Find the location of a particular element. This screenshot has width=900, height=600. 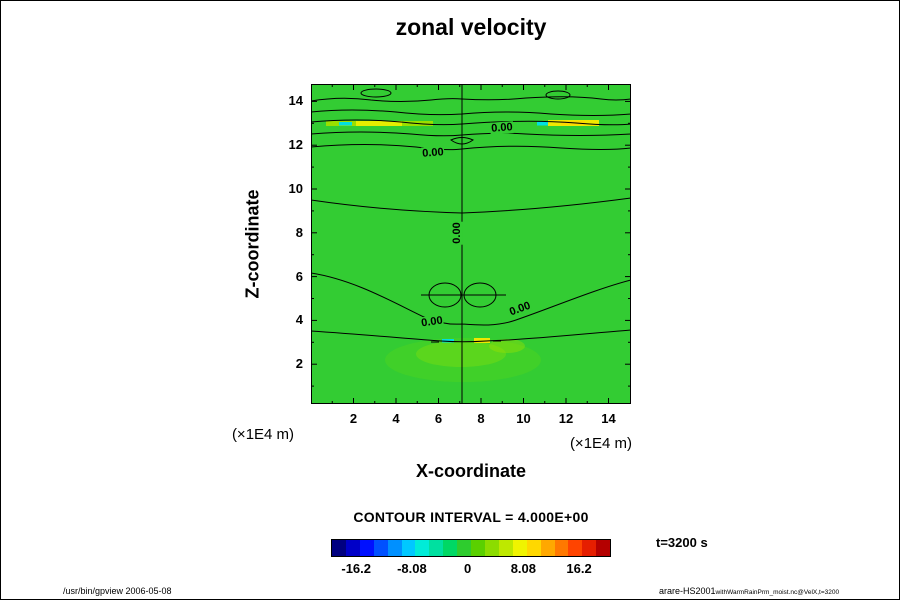

footer-dataset-sub: withWarmRainPrm_moist.nc@VelX,t=3200 is located at coordinates (777, 592).